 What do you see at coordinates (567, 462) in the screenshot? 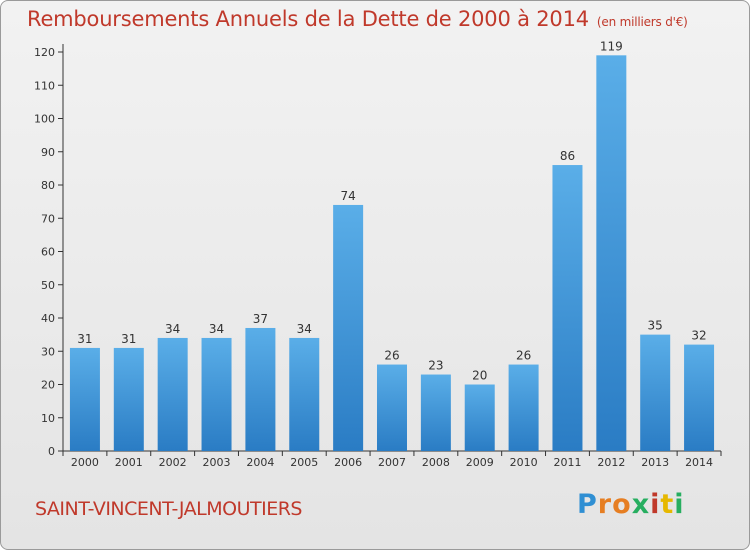
I see `x-tick-label: 2011` at bounding box center [567, 462].